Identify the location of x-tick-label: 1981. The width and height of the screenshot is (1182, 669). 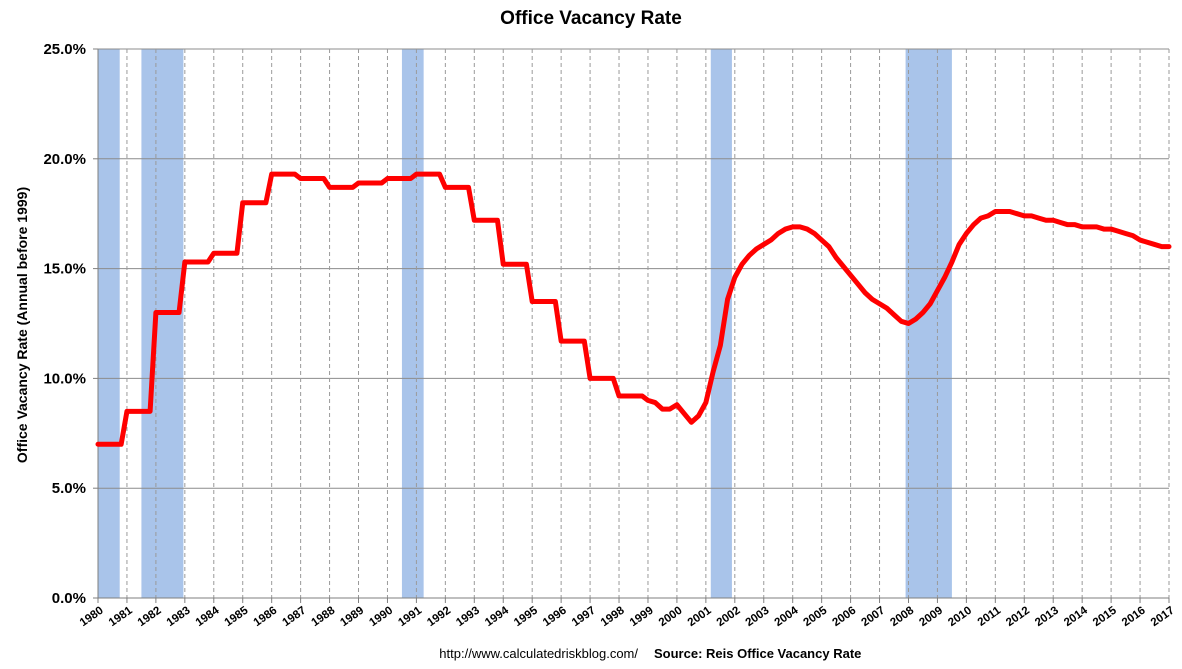
(121, 616).